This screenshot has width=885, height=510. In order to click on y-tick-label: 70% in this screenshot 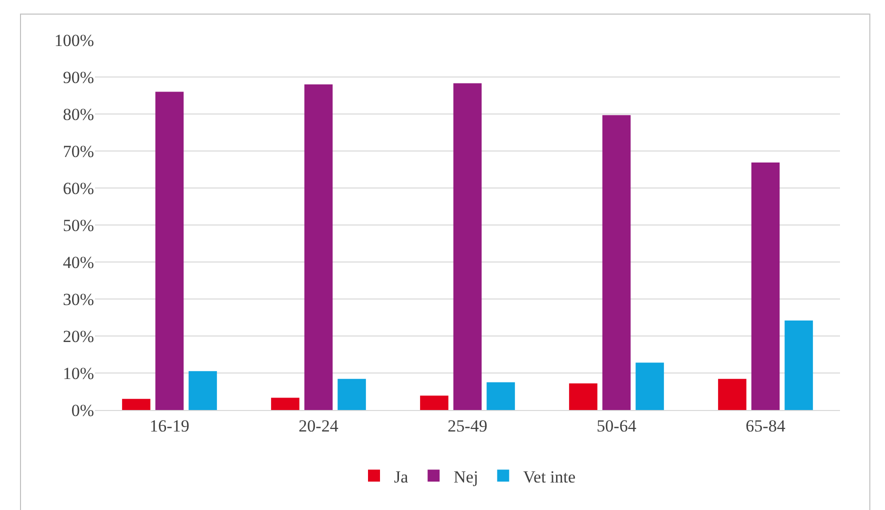, I will do `click(78, 151)`.